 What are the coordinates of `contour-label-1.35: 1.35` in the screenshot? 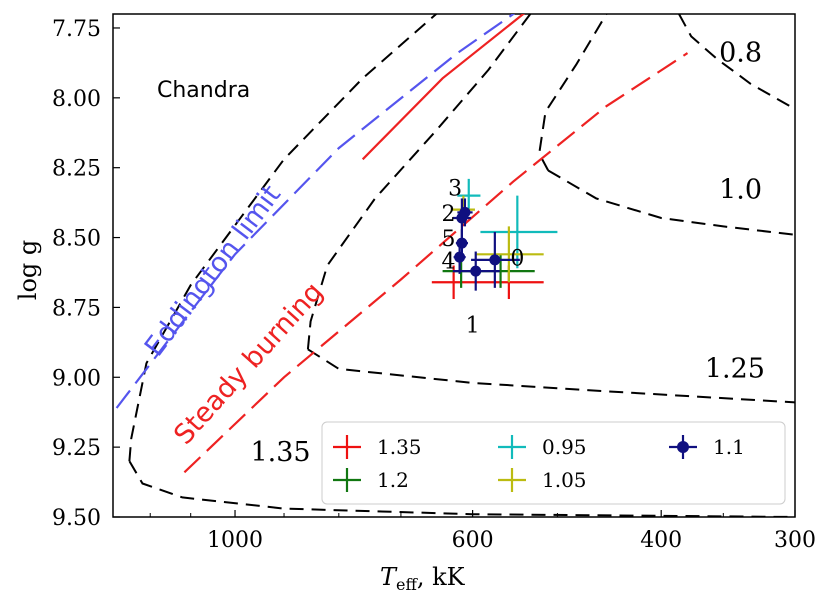 It's located at (280, 452).